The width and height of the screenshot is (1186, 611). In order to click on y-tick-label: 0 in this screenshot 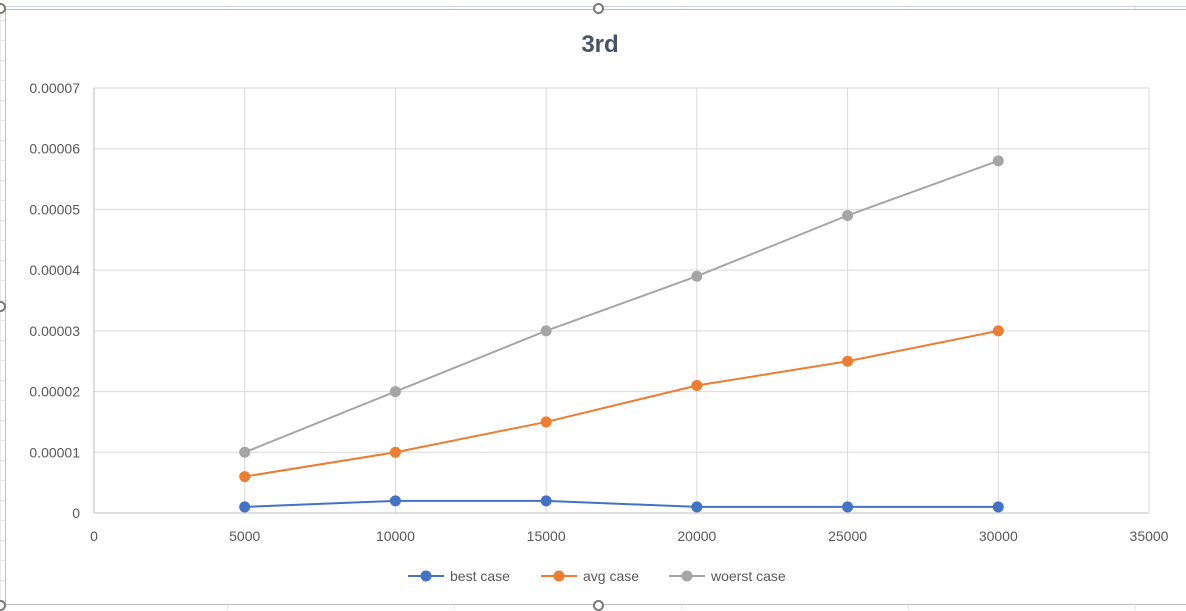, I will do `click(76, 513)`.